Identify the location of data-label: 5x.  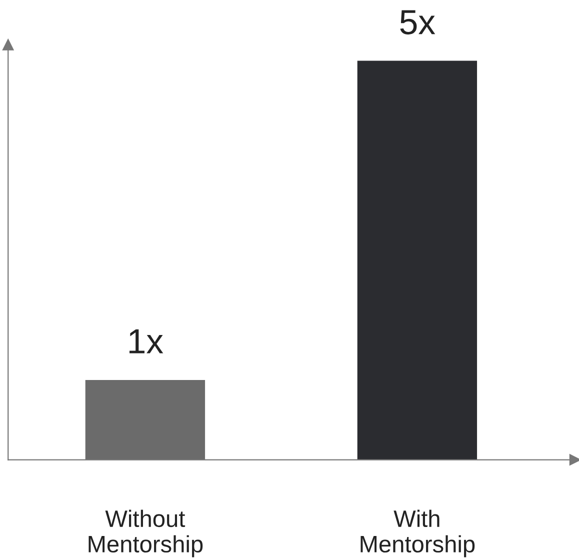
(418, 22).